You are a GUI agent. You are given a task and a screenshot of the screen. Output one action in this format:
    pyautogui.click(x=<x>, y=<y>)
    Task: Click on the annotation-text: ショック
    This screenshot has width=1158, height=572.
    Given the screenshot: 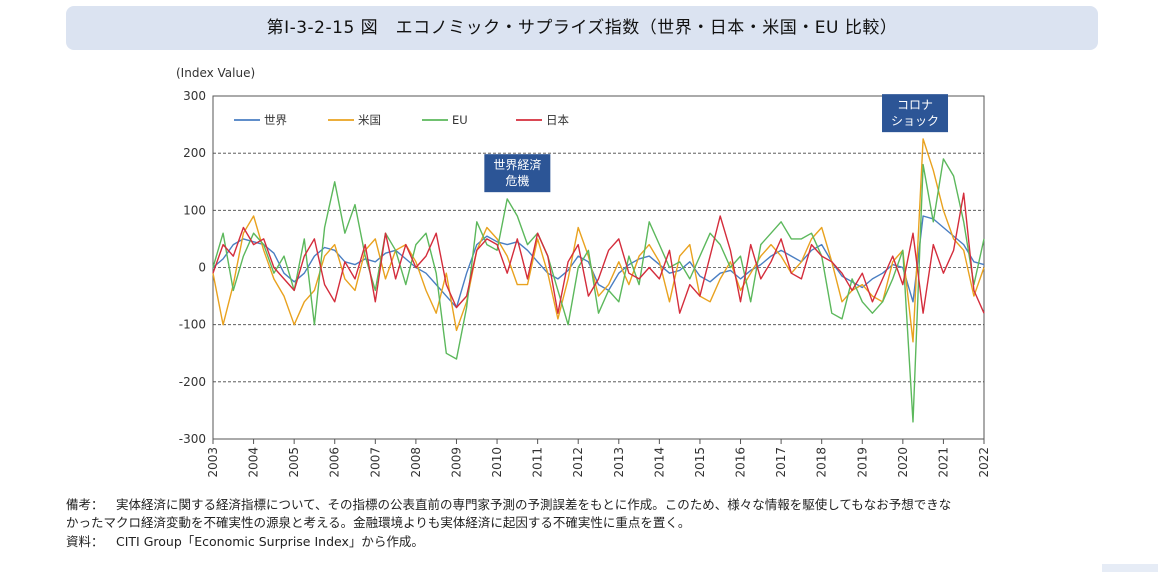 What is the action you would take?
    pyautogui.click(x=915, y=121)
    